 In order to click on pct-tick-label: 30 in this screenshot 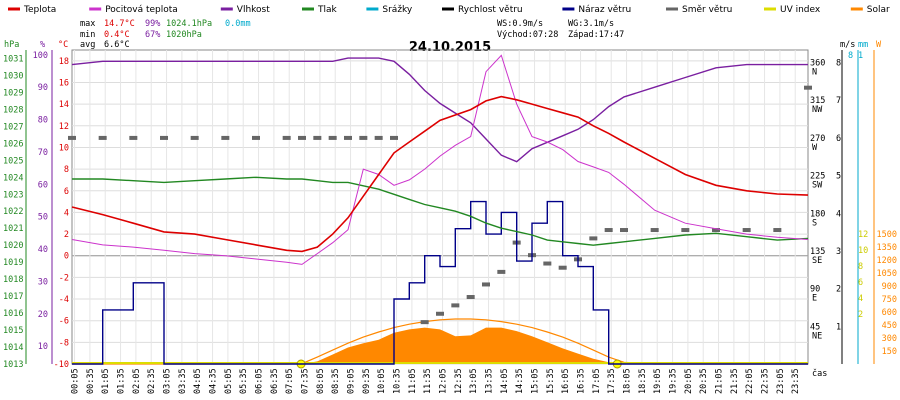, I will do `click(43, 282)`.